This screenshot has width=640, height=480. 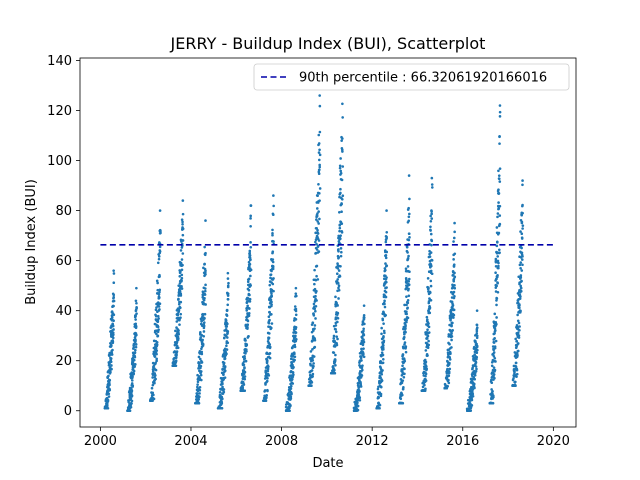 What do you see at coordinates (59, 161) in the screenshot?
I see `y-tick-label: 100` at bounding box center [59, 161].